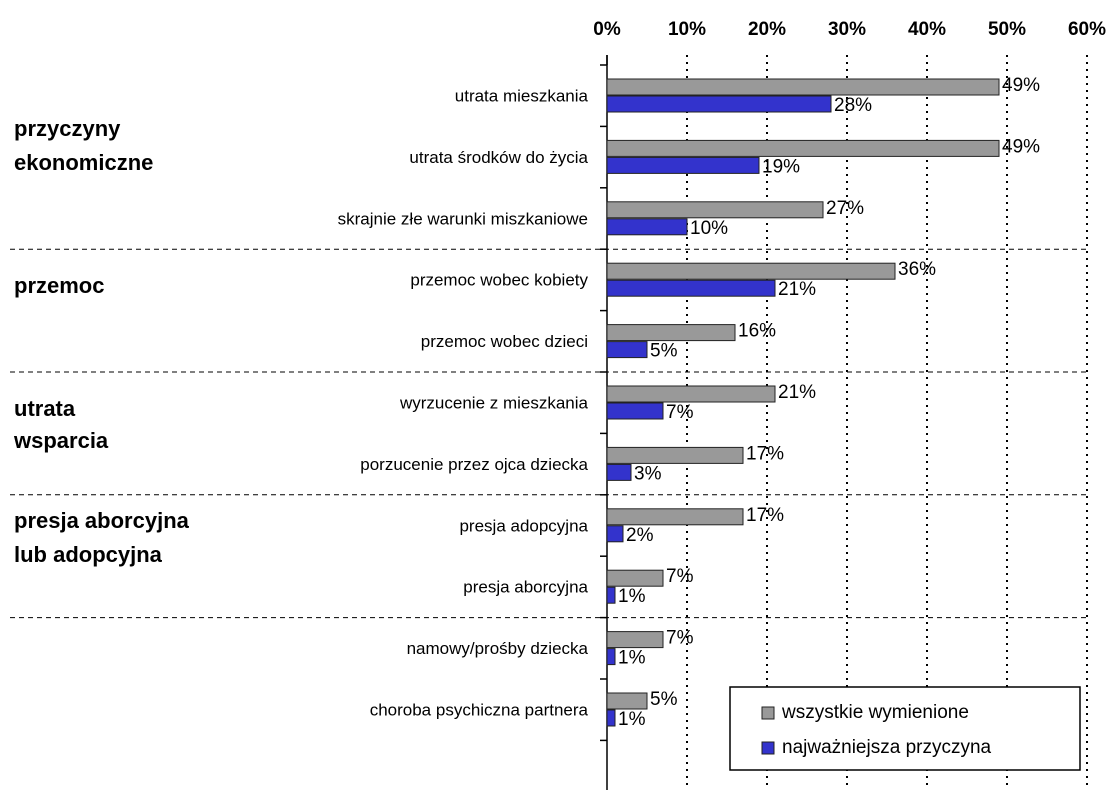 The width and height of the screenshot is (1113, 791). I want to click on y-tick-label: porzucenie przez ojca dziecka, so click(474, 464).